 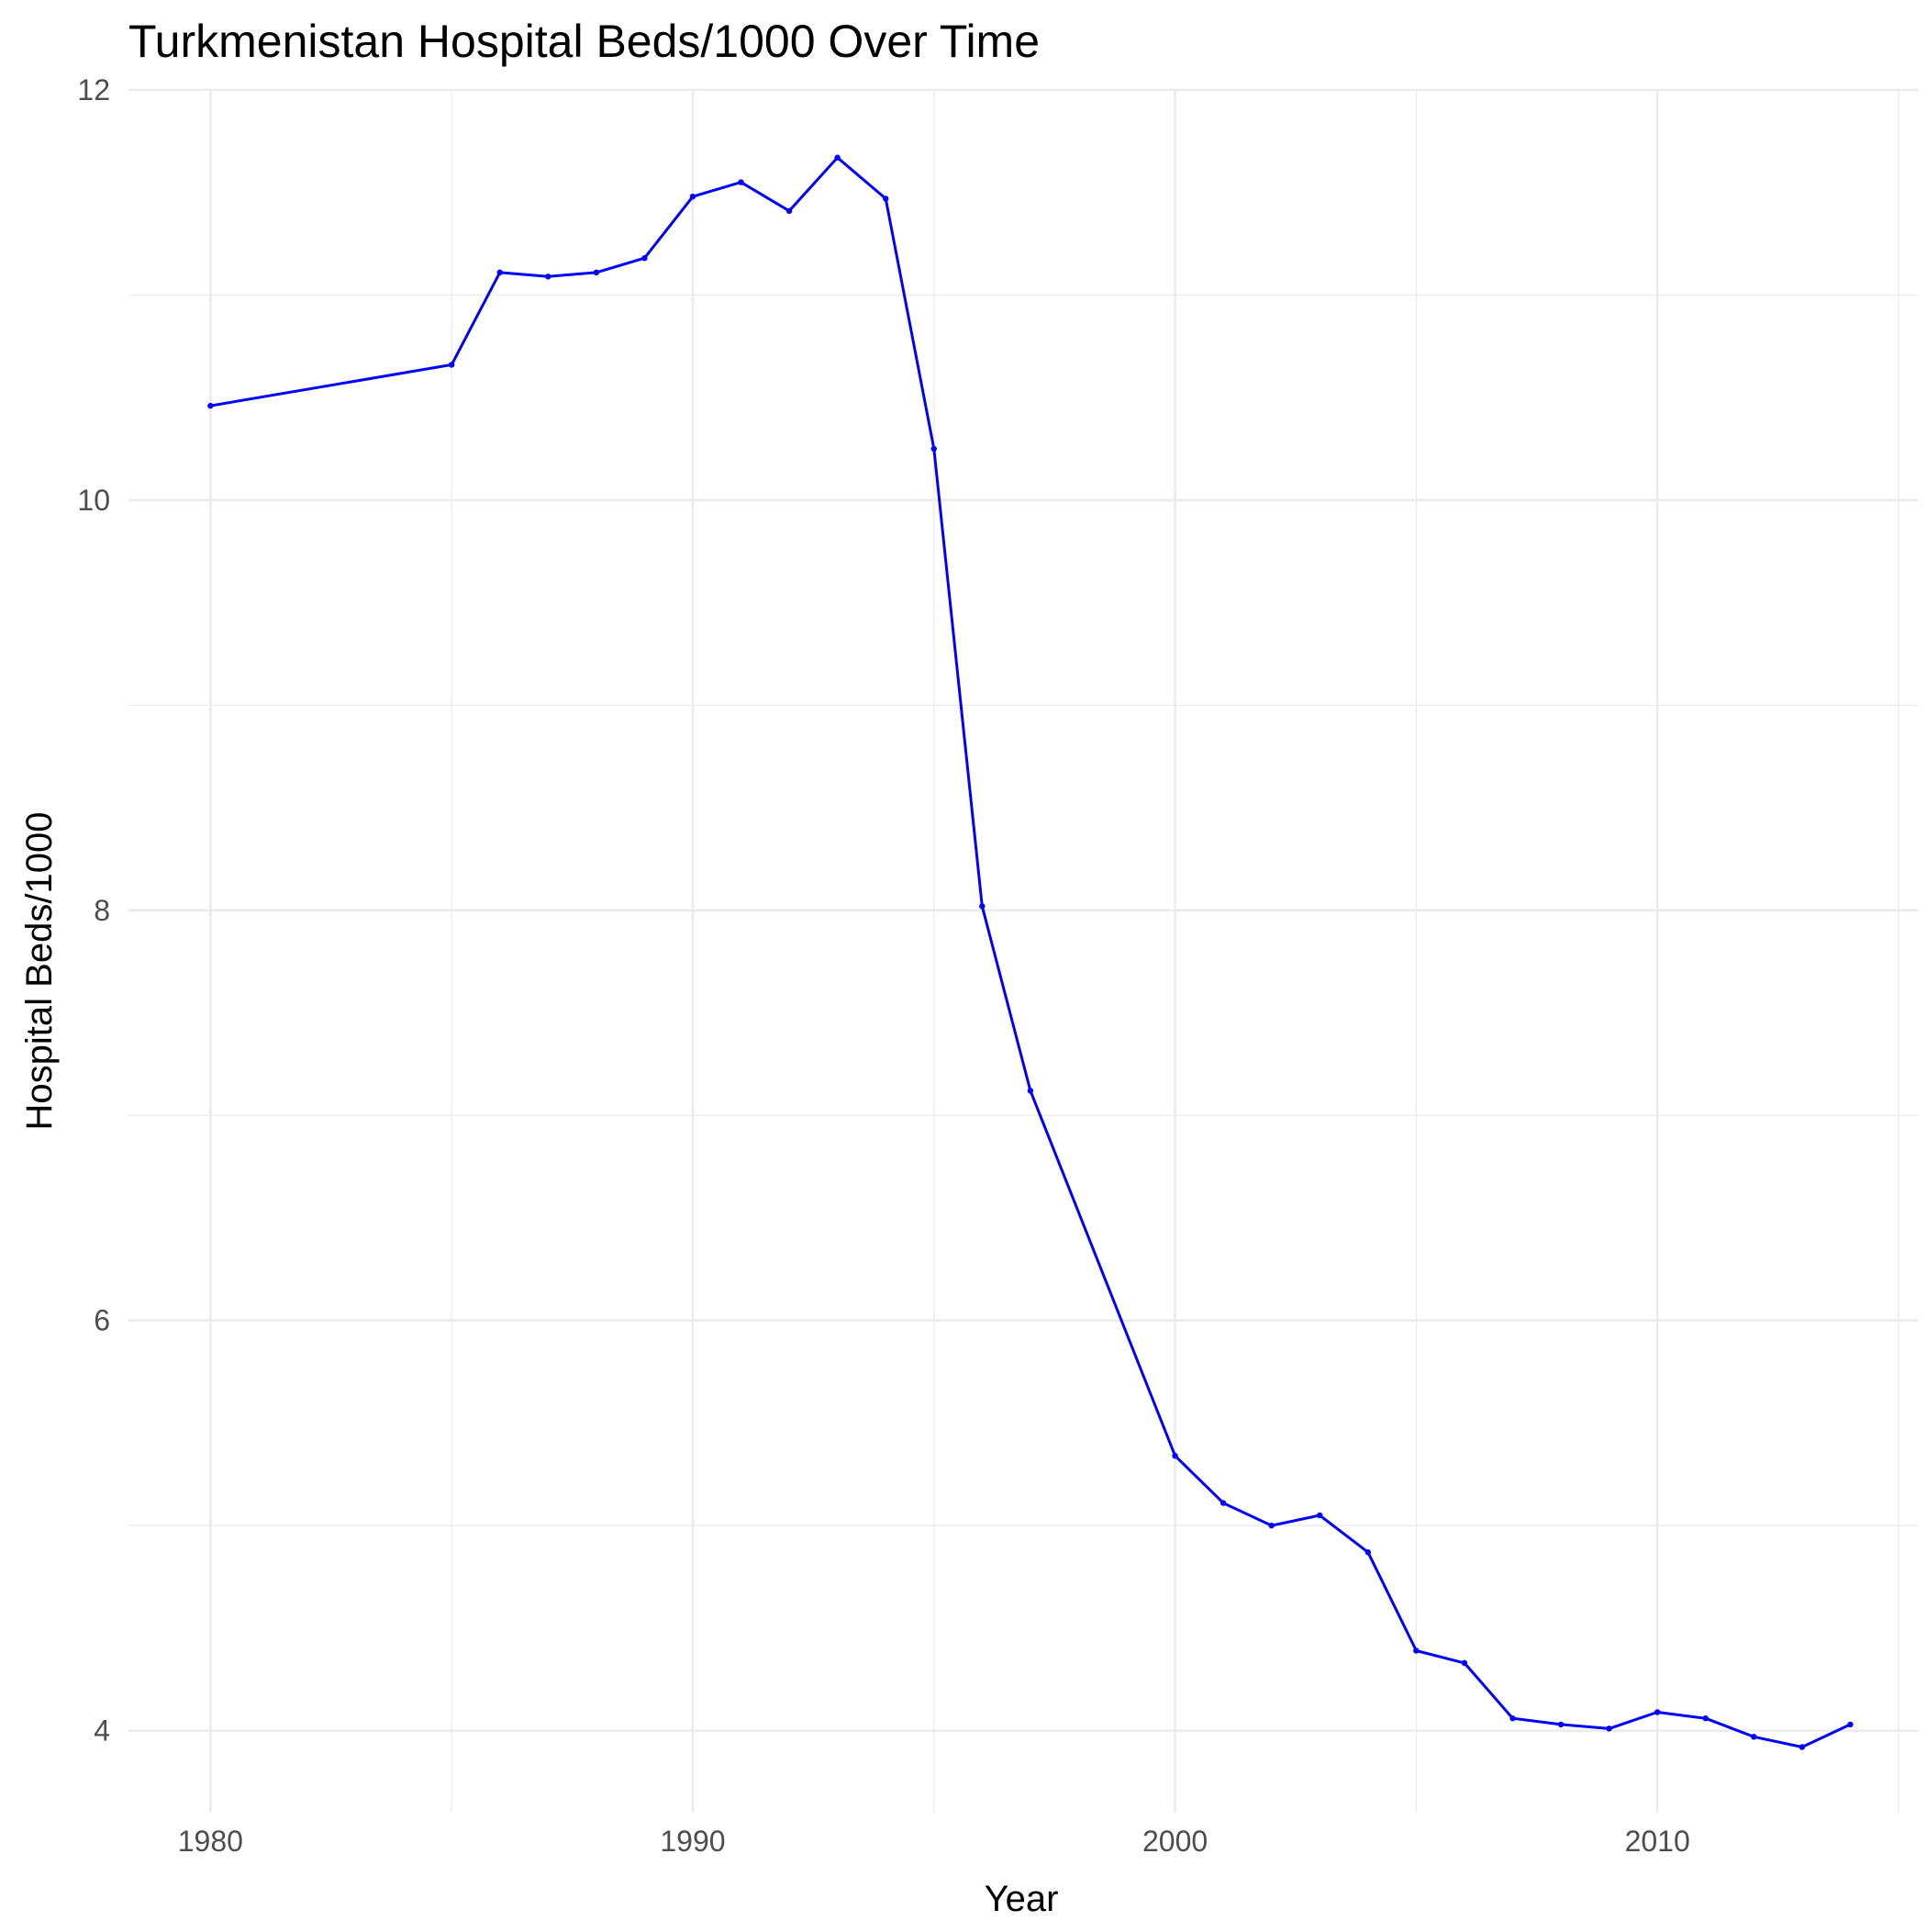 What do you see at coordinates (93, 89) in the screenshot?
I see `y-tick-label: 12` at bounding box center [93, 89].